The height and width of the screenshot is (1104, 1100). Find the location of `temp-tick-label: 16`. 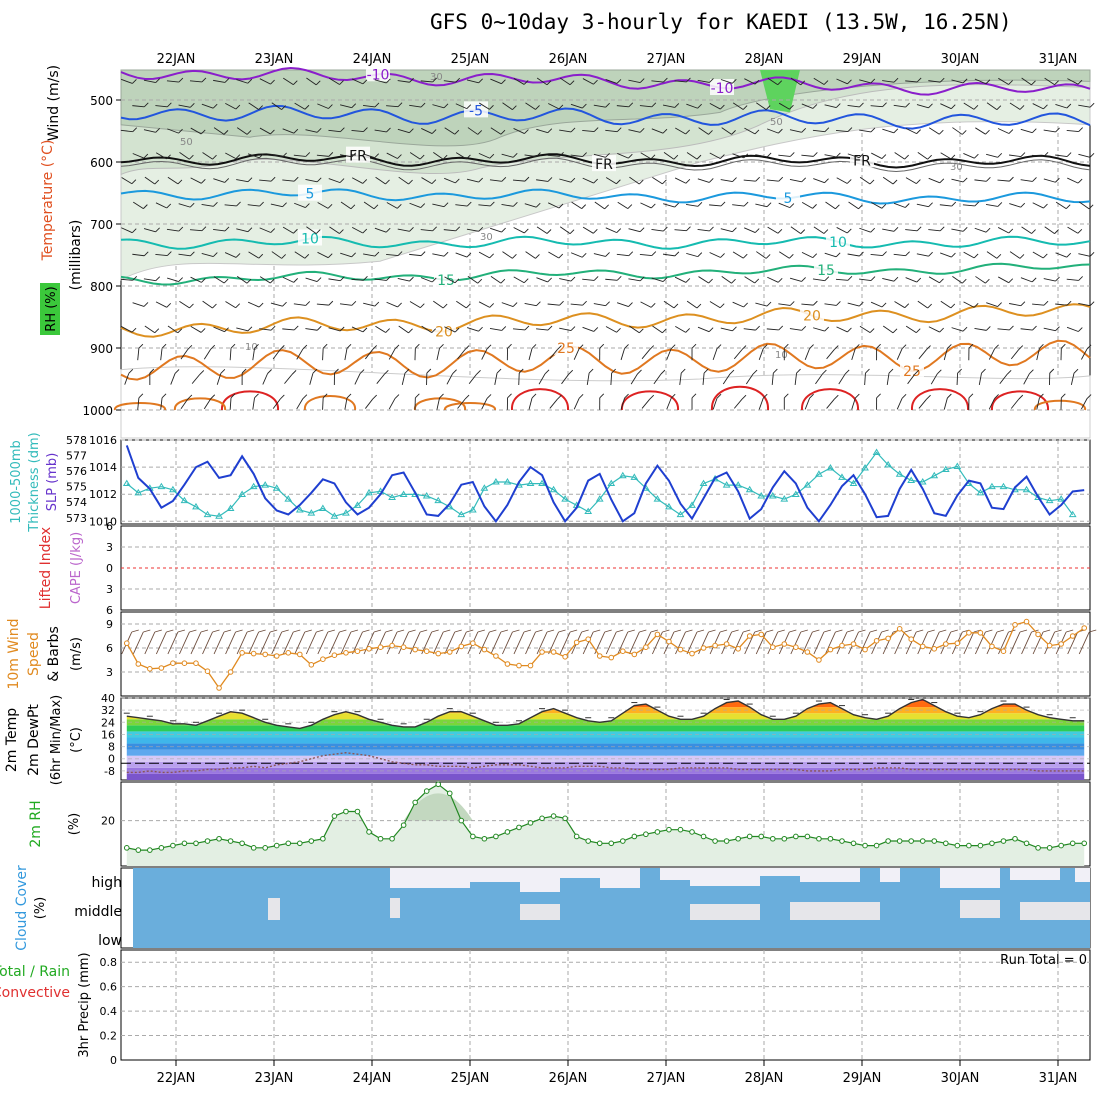

temp-tick-label: 16 is located at coordinates (108, 734).